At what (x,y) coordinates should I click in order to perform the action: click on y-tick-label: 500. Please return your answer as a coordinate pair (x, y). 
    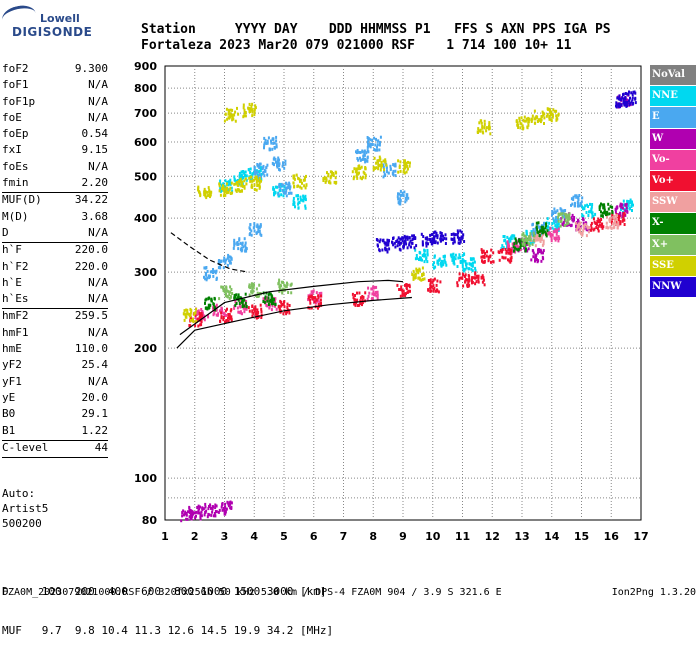
    Looking at the image, I should click on (145, 176).